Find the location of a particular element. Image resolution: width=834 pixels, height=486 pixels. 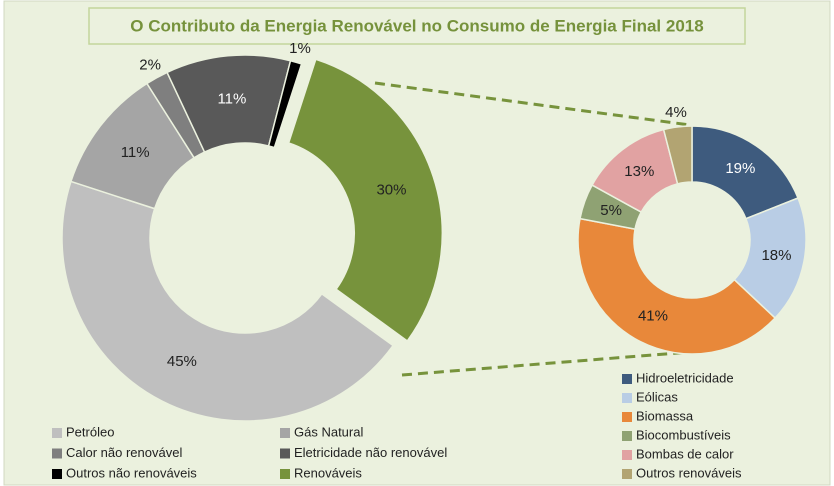

data-label: 19% is located at coordinates (740, 168).